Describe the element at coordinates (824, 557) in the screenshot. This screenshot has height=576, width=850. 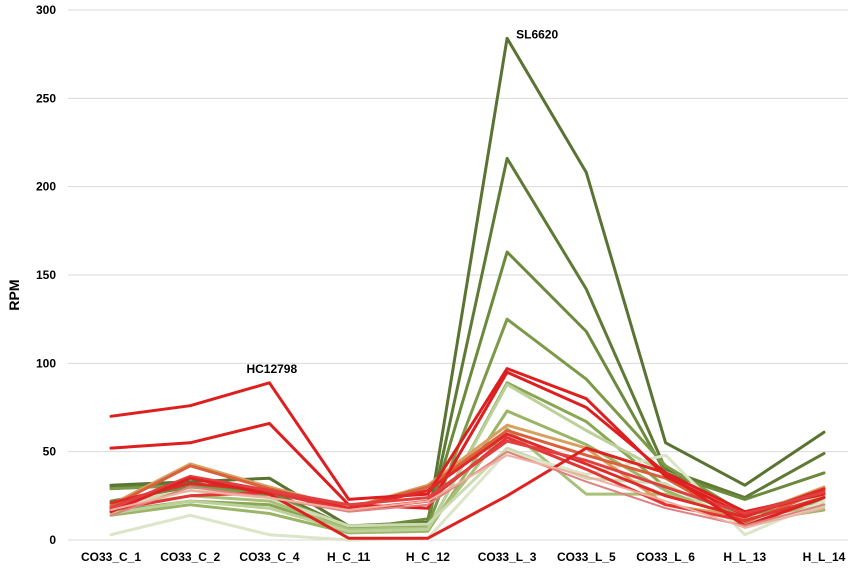
I see `x-tick-label: H_L_14` at that location.